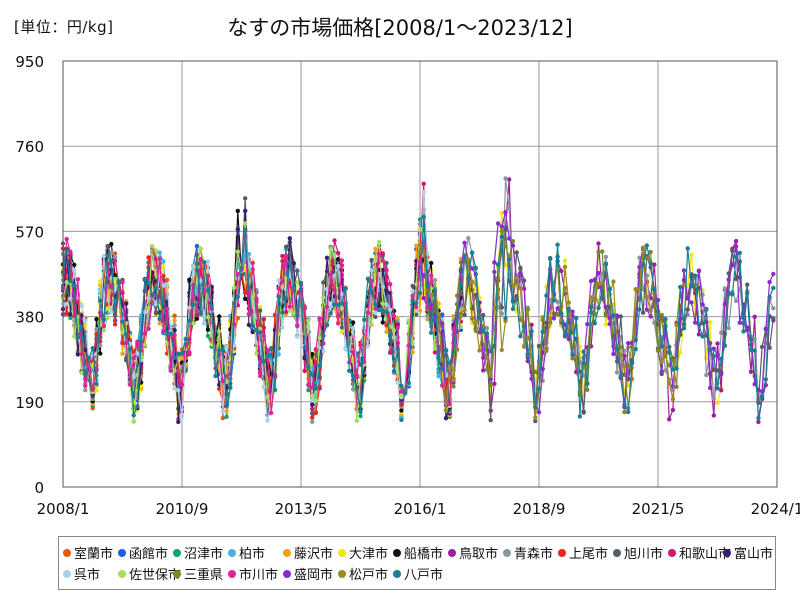 Image resolution: width=800 pixels, height=600 pixels. What do you see at coordinates (638, 552) in the screenshot?
I see `legend-item: 旭川市` at bounding box center [638, 552].